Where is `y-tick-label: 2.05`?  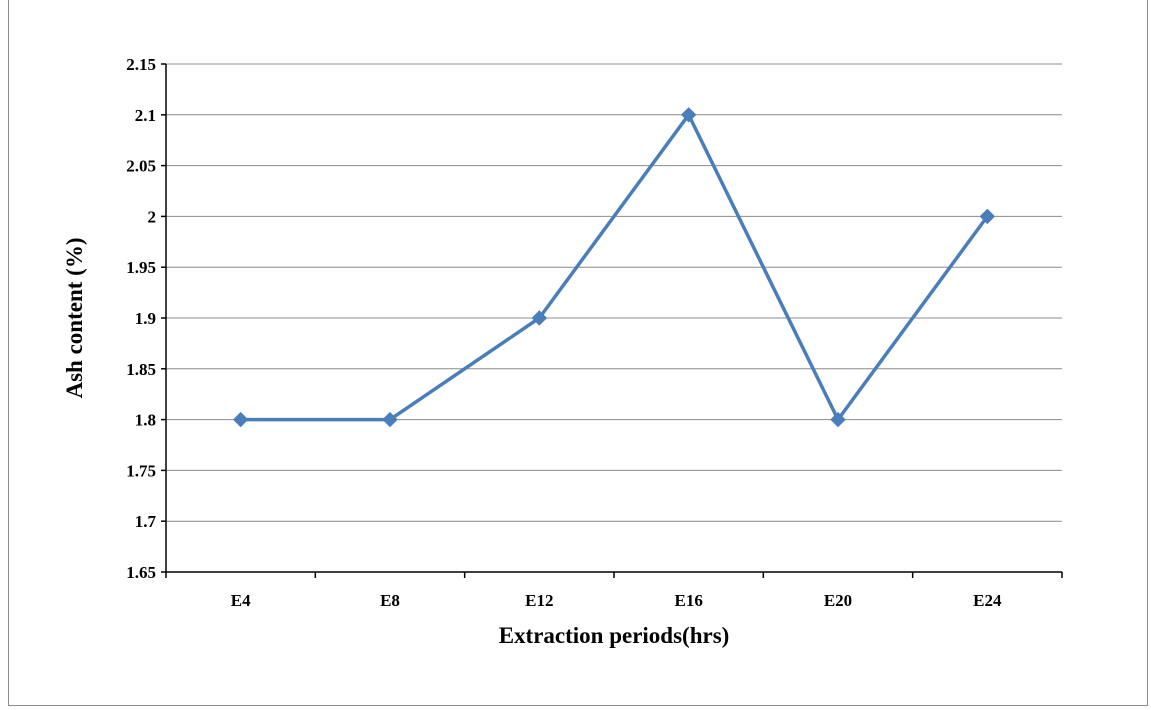 y-tick-label: 2.05 is located at coordinates (141, 166).